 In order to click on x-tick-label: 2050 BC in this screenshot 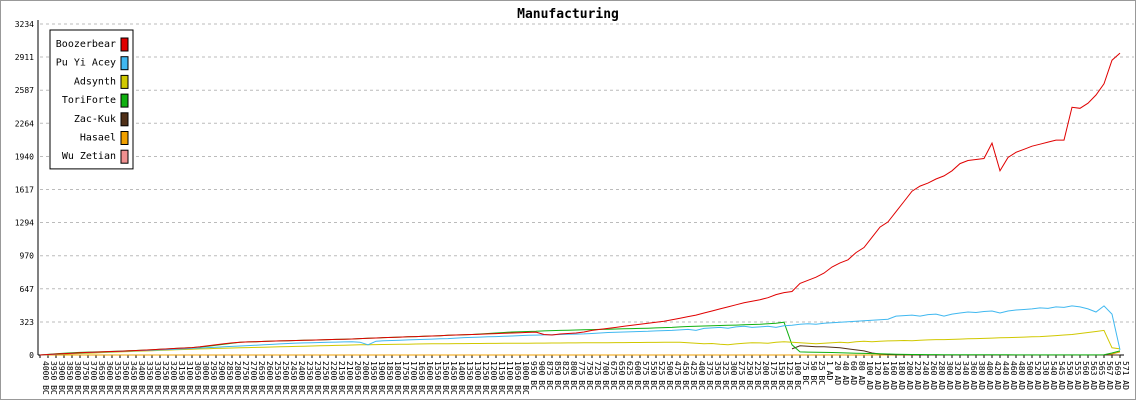, I will do `click(357, 378)`.